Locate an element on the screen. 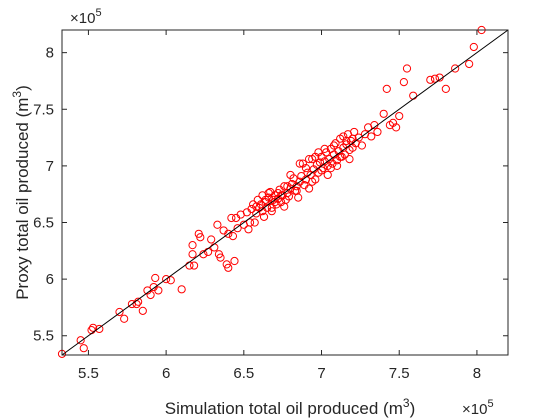 Image resolution: width=560 pixels, height=420 pixels. x-tick-label: 7 is located at coordinates (321, 373).